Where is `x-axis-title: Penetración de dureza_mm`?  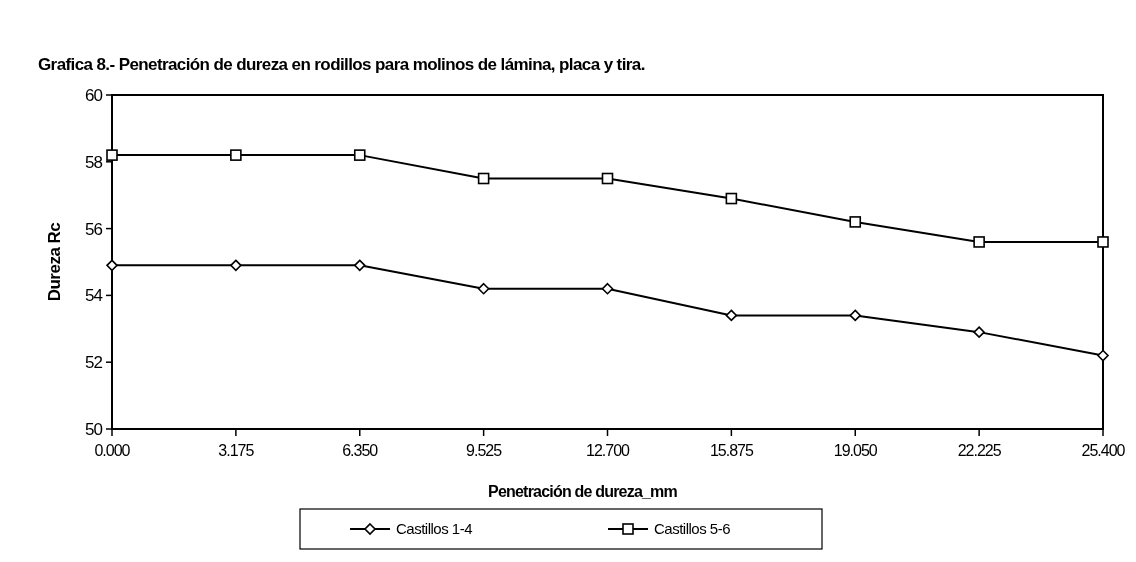
x-axis-title: Penetración de dureza_mm is located at coordinates (583, 491).